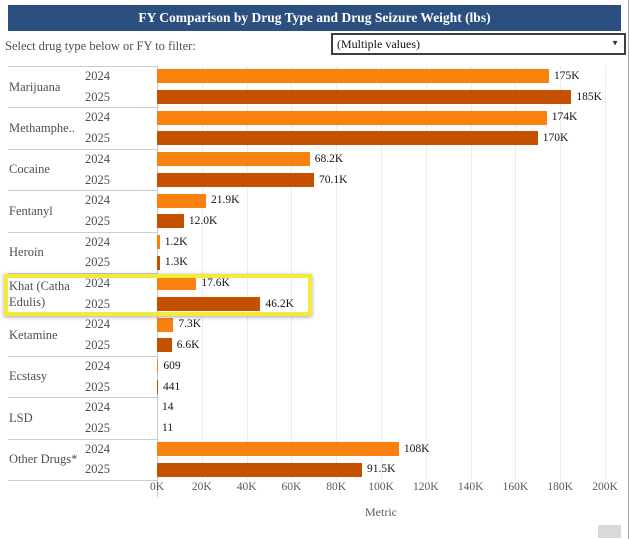 This screenshot has width=629, height=539. I want to click on value-label: 108K, so click(416, 448).